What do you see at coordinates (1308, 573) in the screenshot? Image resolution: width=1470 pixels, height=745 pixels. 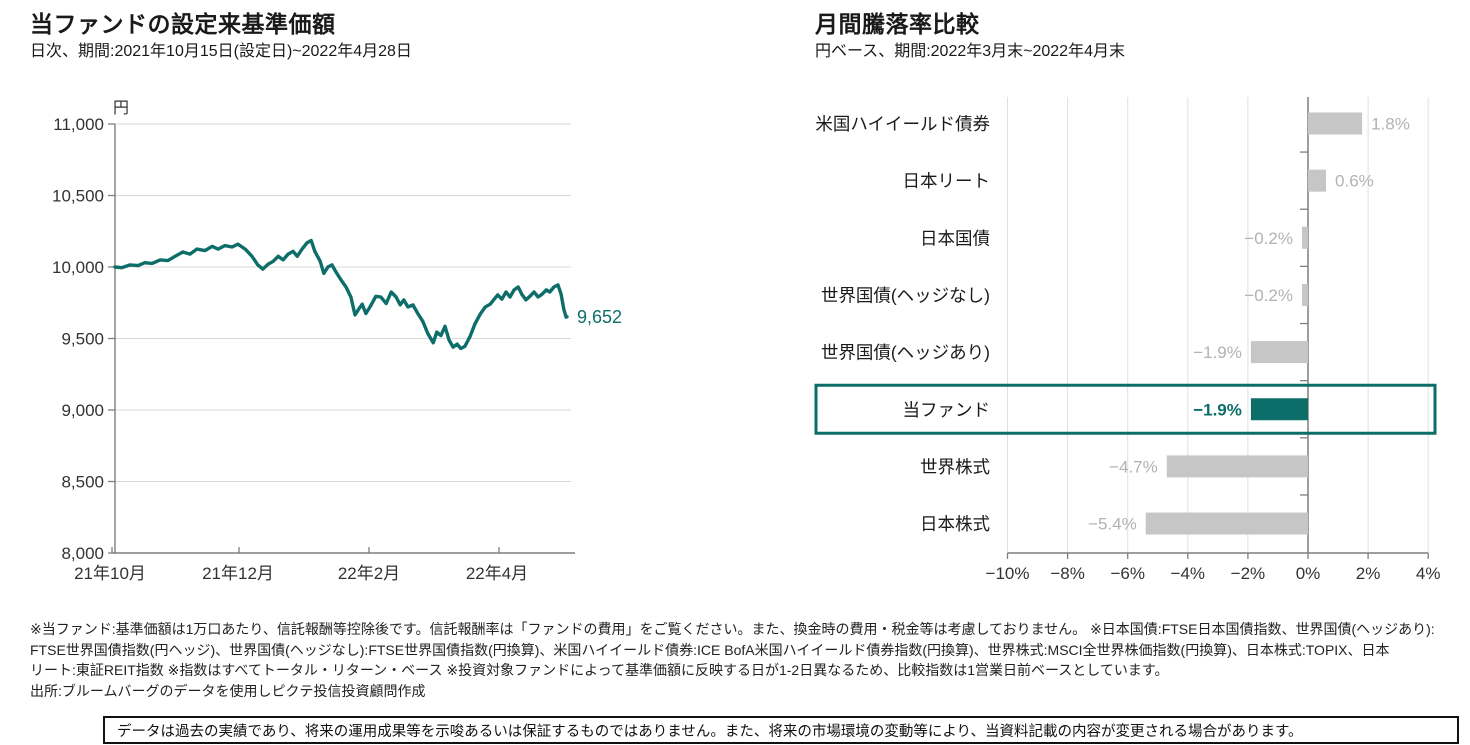 I see `x-tick-label: 0%` at bounding box center [1308, 573].